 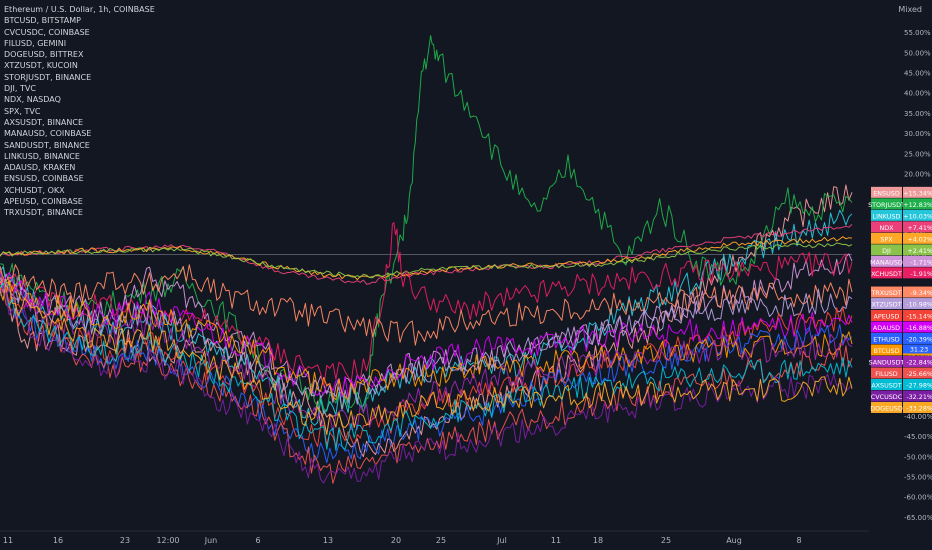 What do you see at coordinates (917, 94) in the screenshot?
I see `y-tick-label: 40.00%` at bounding box center [917, 94].